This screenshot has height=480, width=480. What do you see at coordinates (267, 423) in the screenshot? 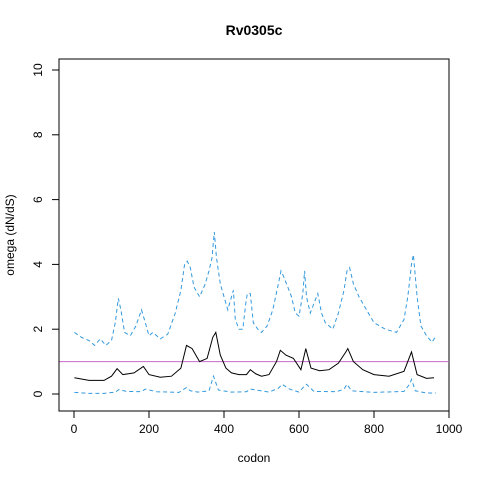
I see `x-axis: 0 200 400 600 800 1000` at bounding box center [267, 423].